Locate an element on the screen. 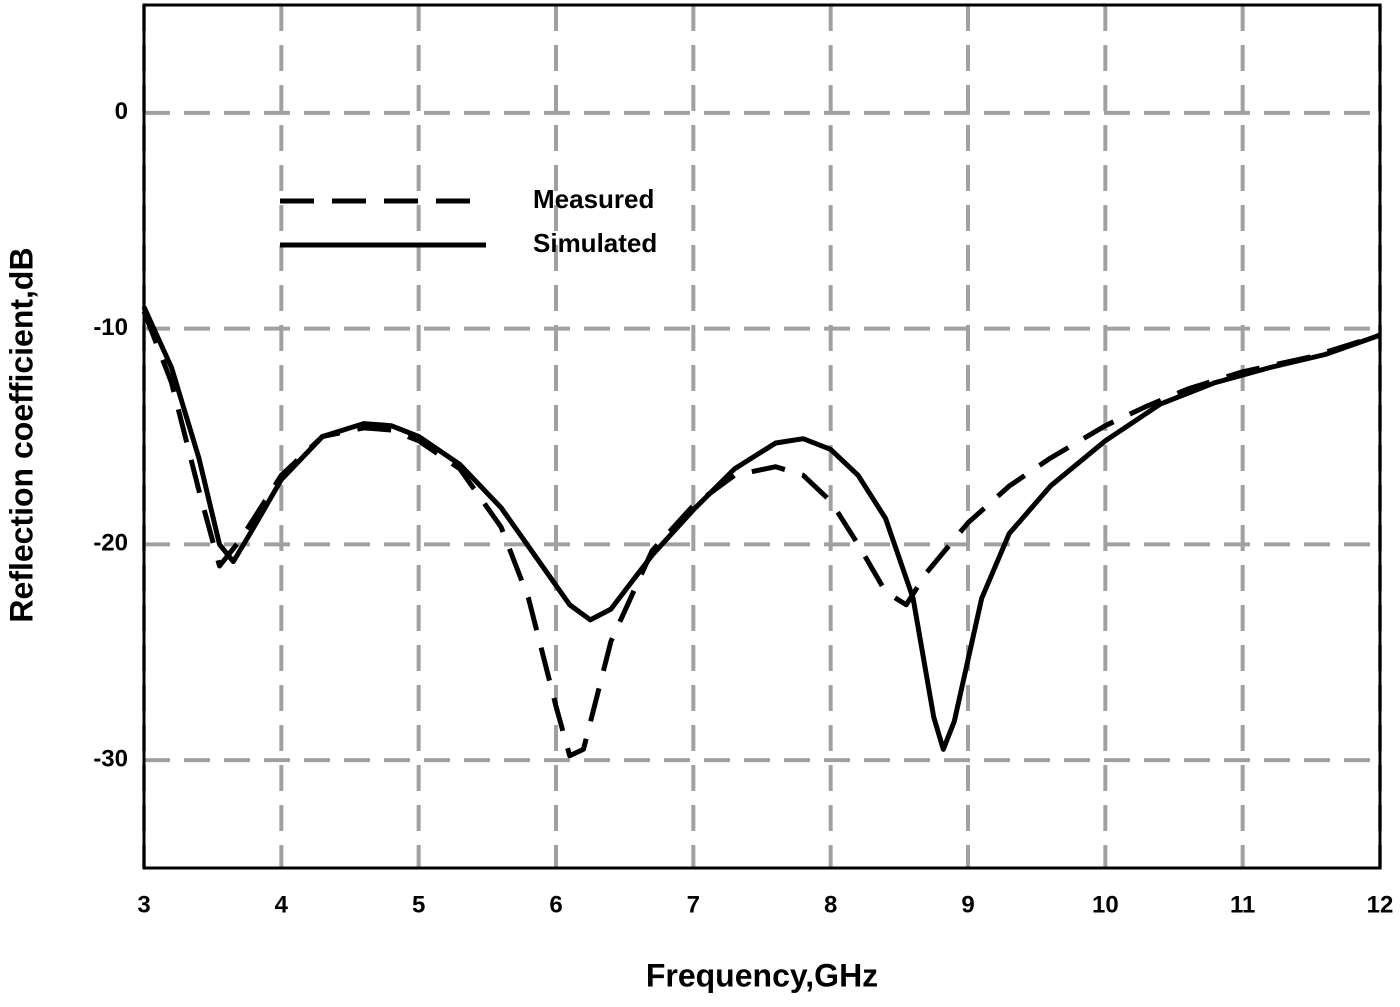 The width and height of the screenshot is (1400, 1007). legend-label: Measured is located at coordinates (593, 199).